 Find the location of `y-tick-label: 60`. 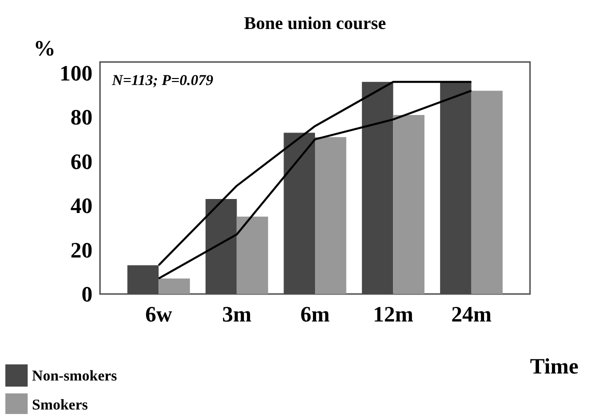

y-tick-label: 60 is located at coordinates (81, 161).